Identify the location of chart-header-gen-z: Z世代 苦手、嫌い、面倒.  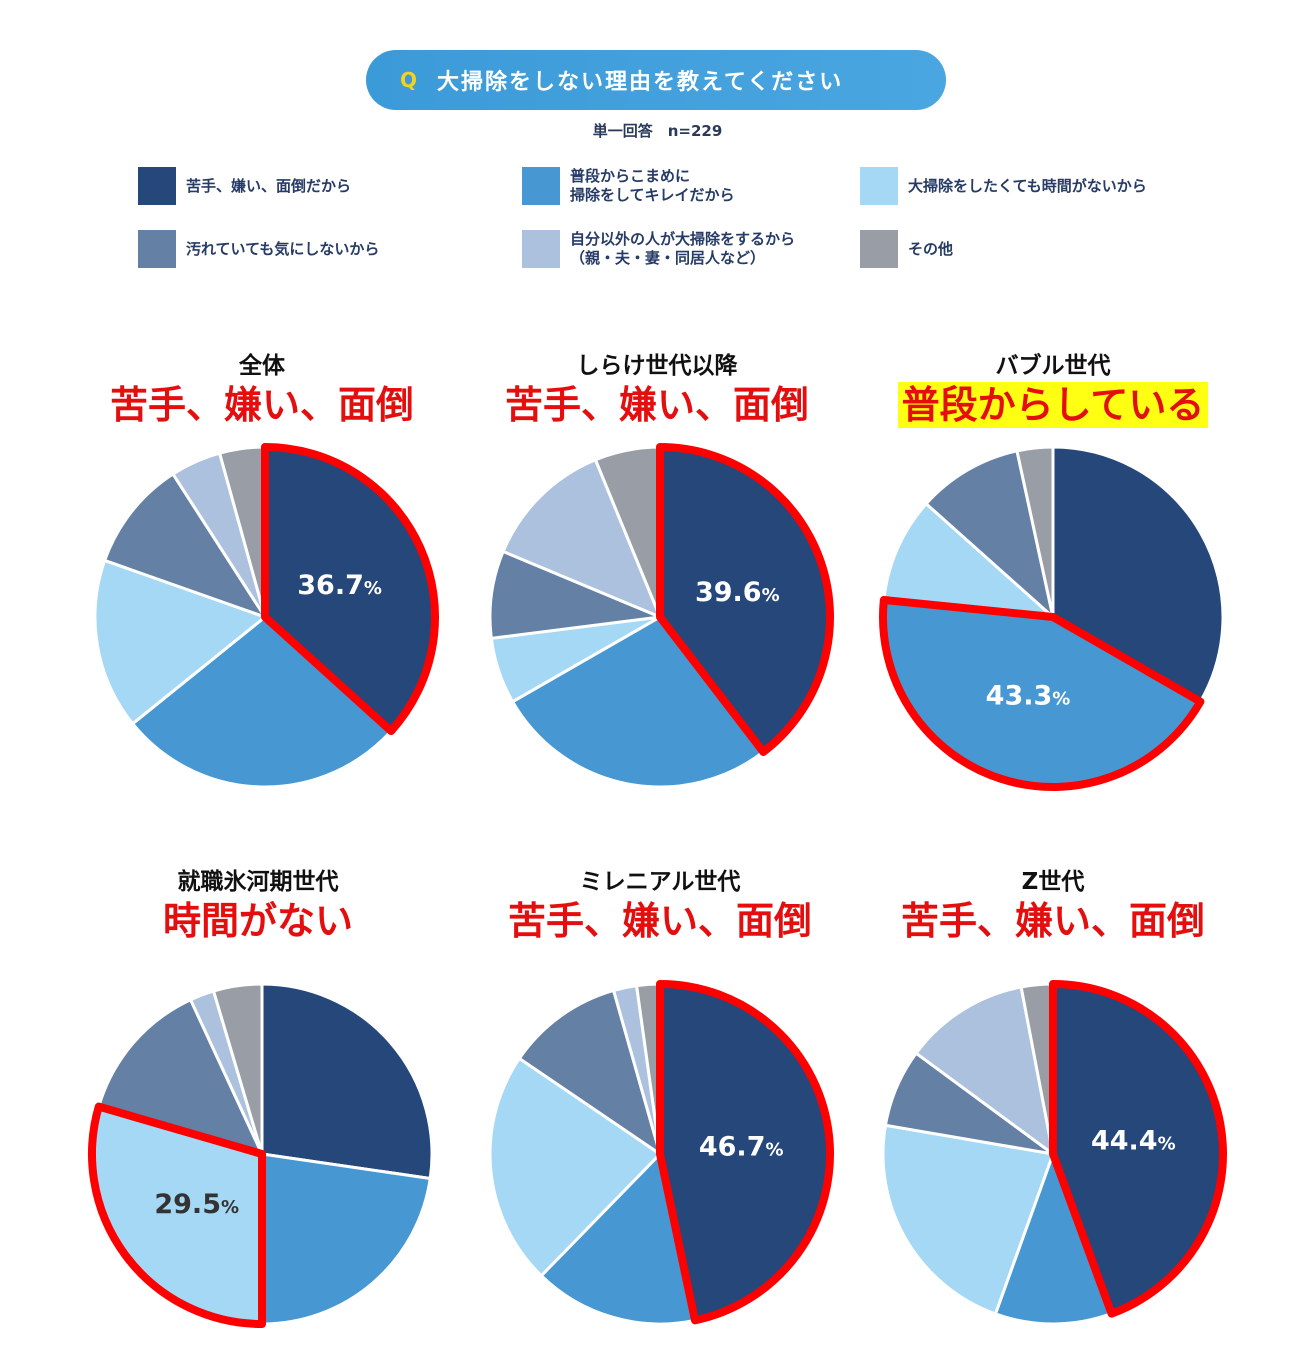
(1053, 903).